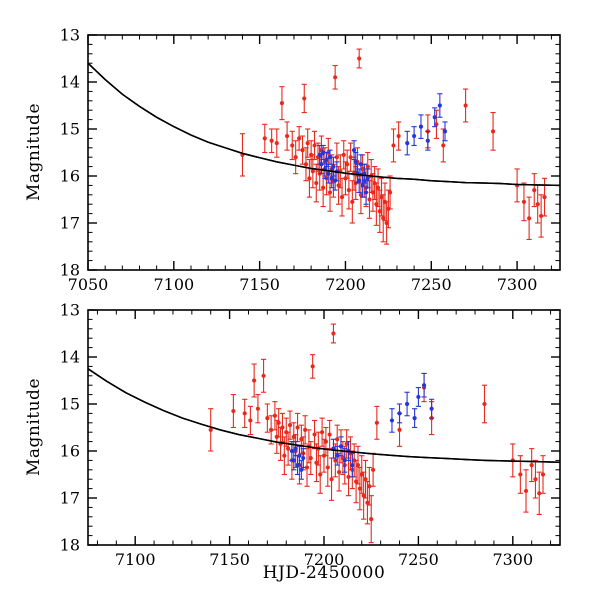  Describe the element at coordinates (34, 152) in the screenshot. I see `y-axis-label-top: Magnitude` at that location.